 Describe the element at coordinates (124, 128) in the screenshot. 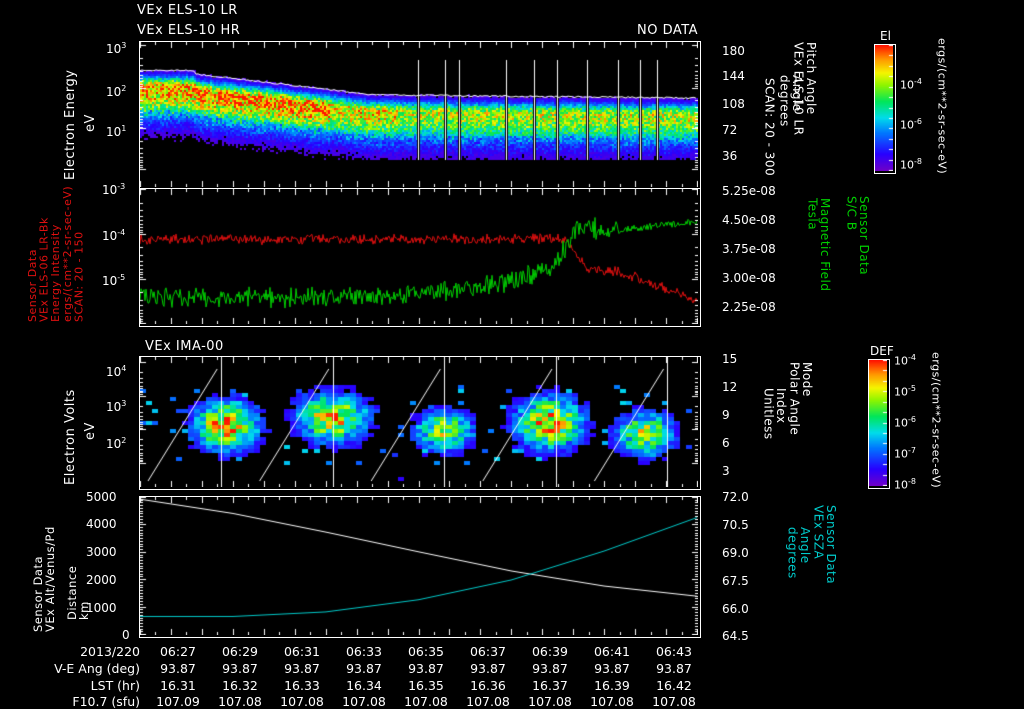

I see `panel1-left-tick-exp-10: 1` at that location.